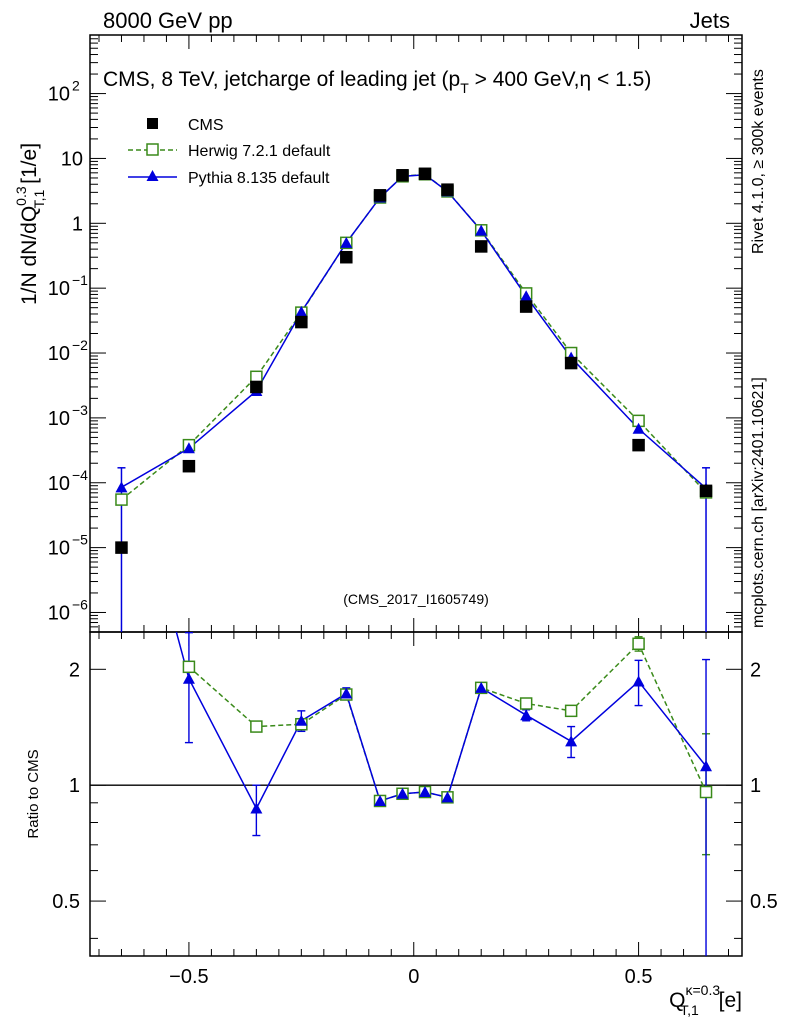  I want to click on title-prefix: CMS, 8 TeV, jetcharge of leading jet (p, so click(281, 79).